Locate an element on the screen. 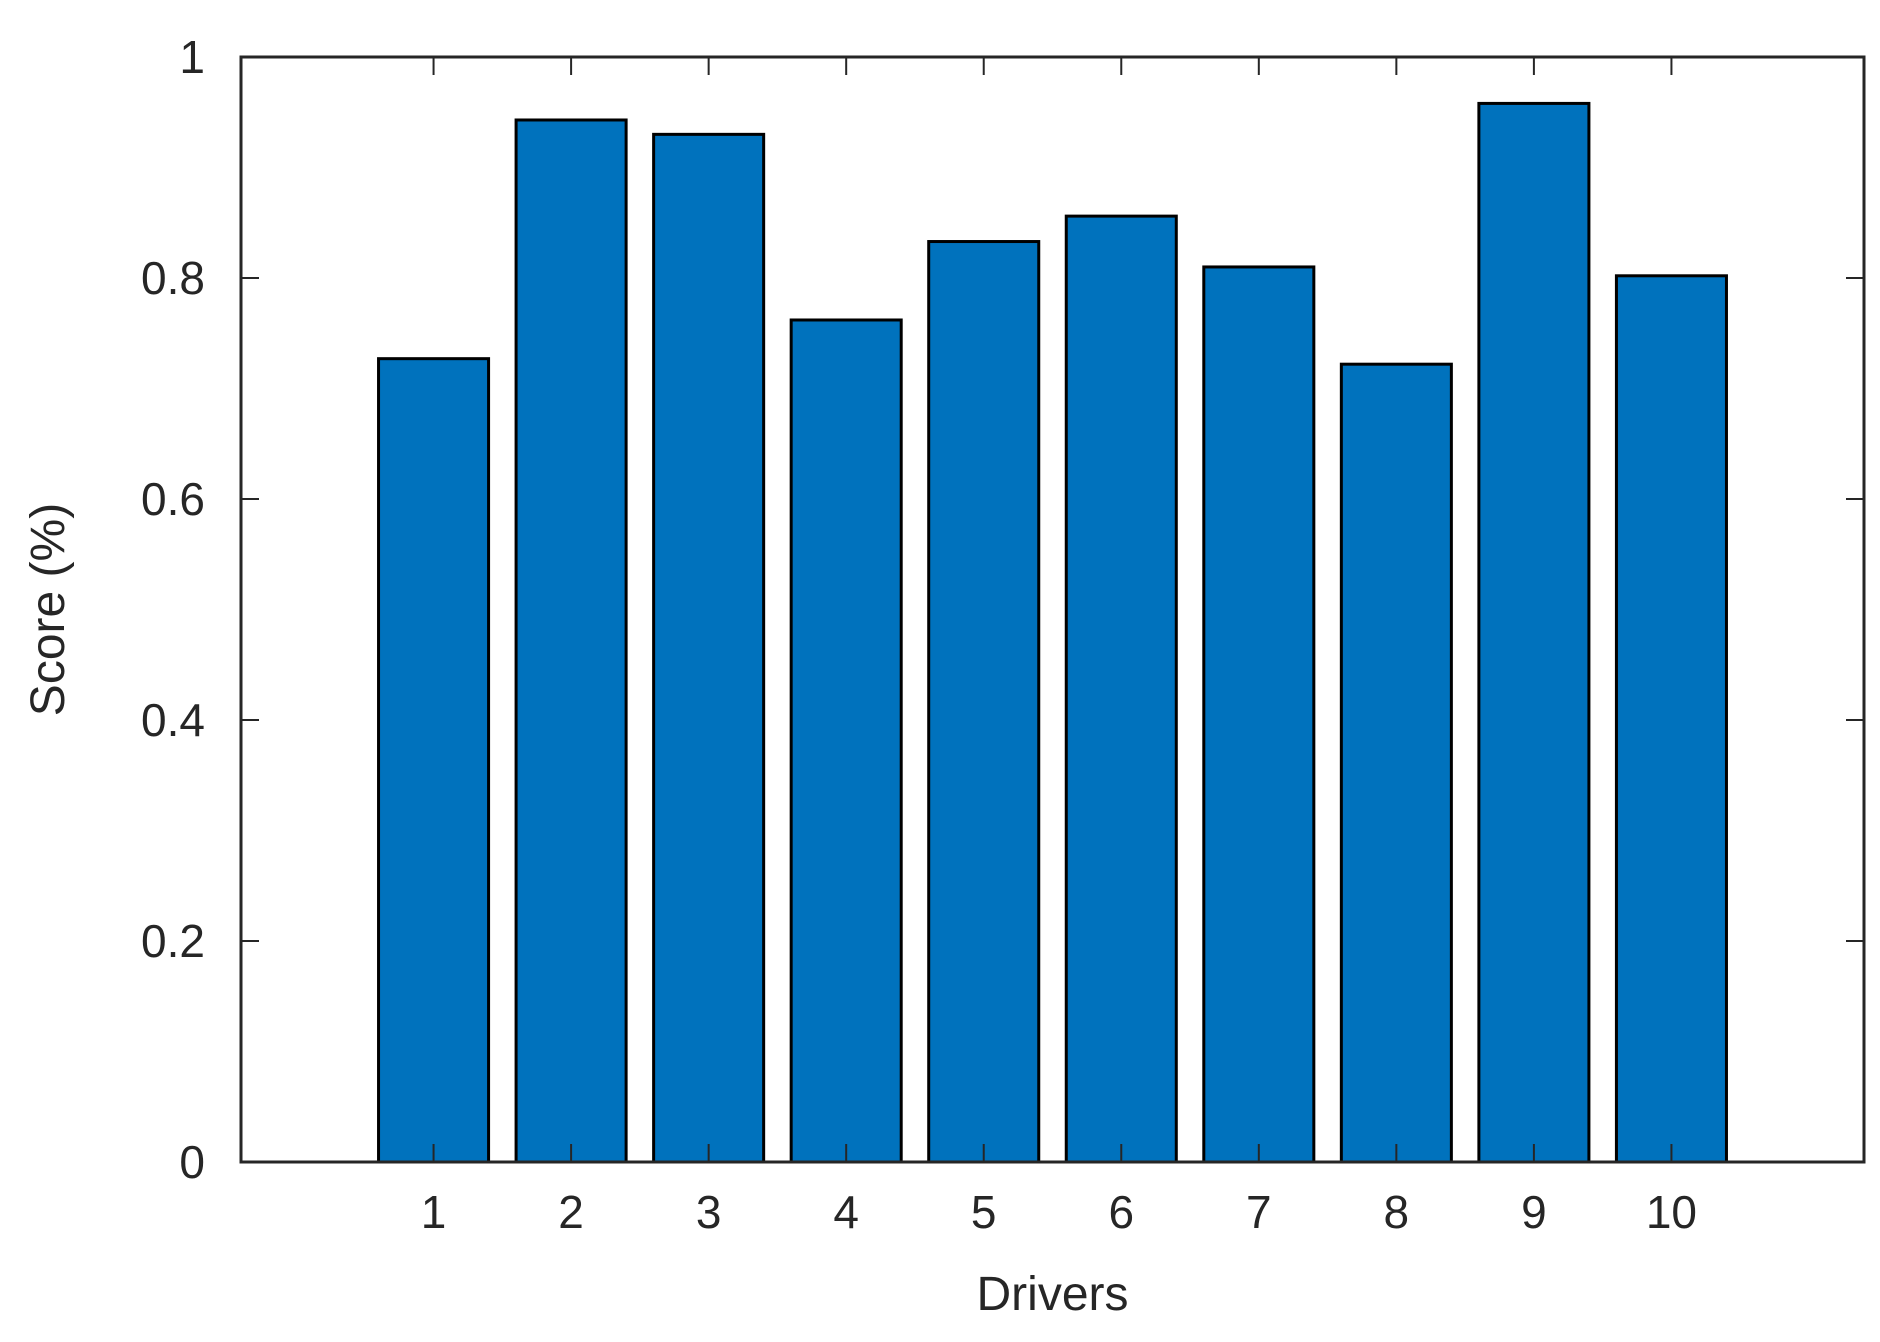  y-tick-label: 0.8 is located at coordinates (173, 278).